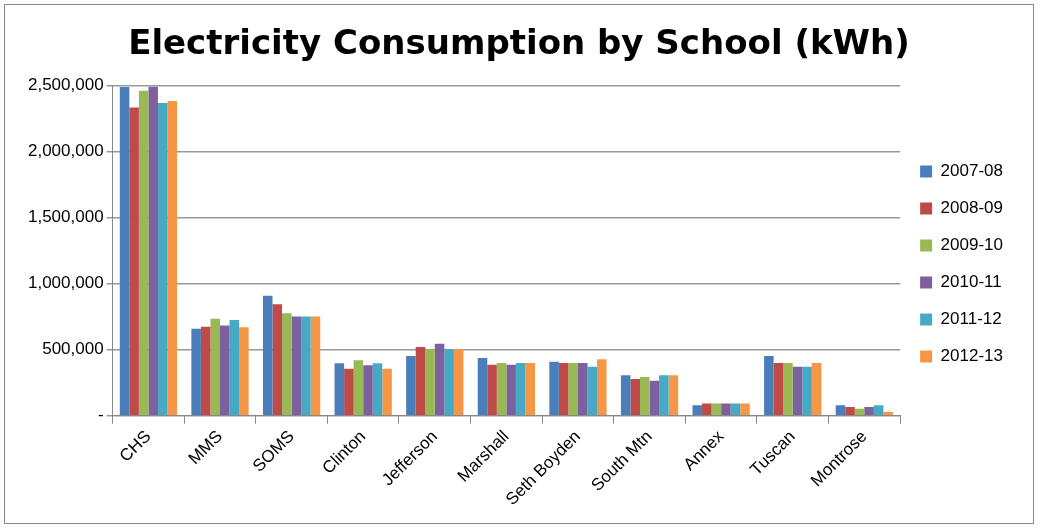 This screenshot has height=532, width=1043. What do you see at coordinates (971, 356) in the screenshot?
I see `legend-label: 2012-13` at bounding box center [971, 356].